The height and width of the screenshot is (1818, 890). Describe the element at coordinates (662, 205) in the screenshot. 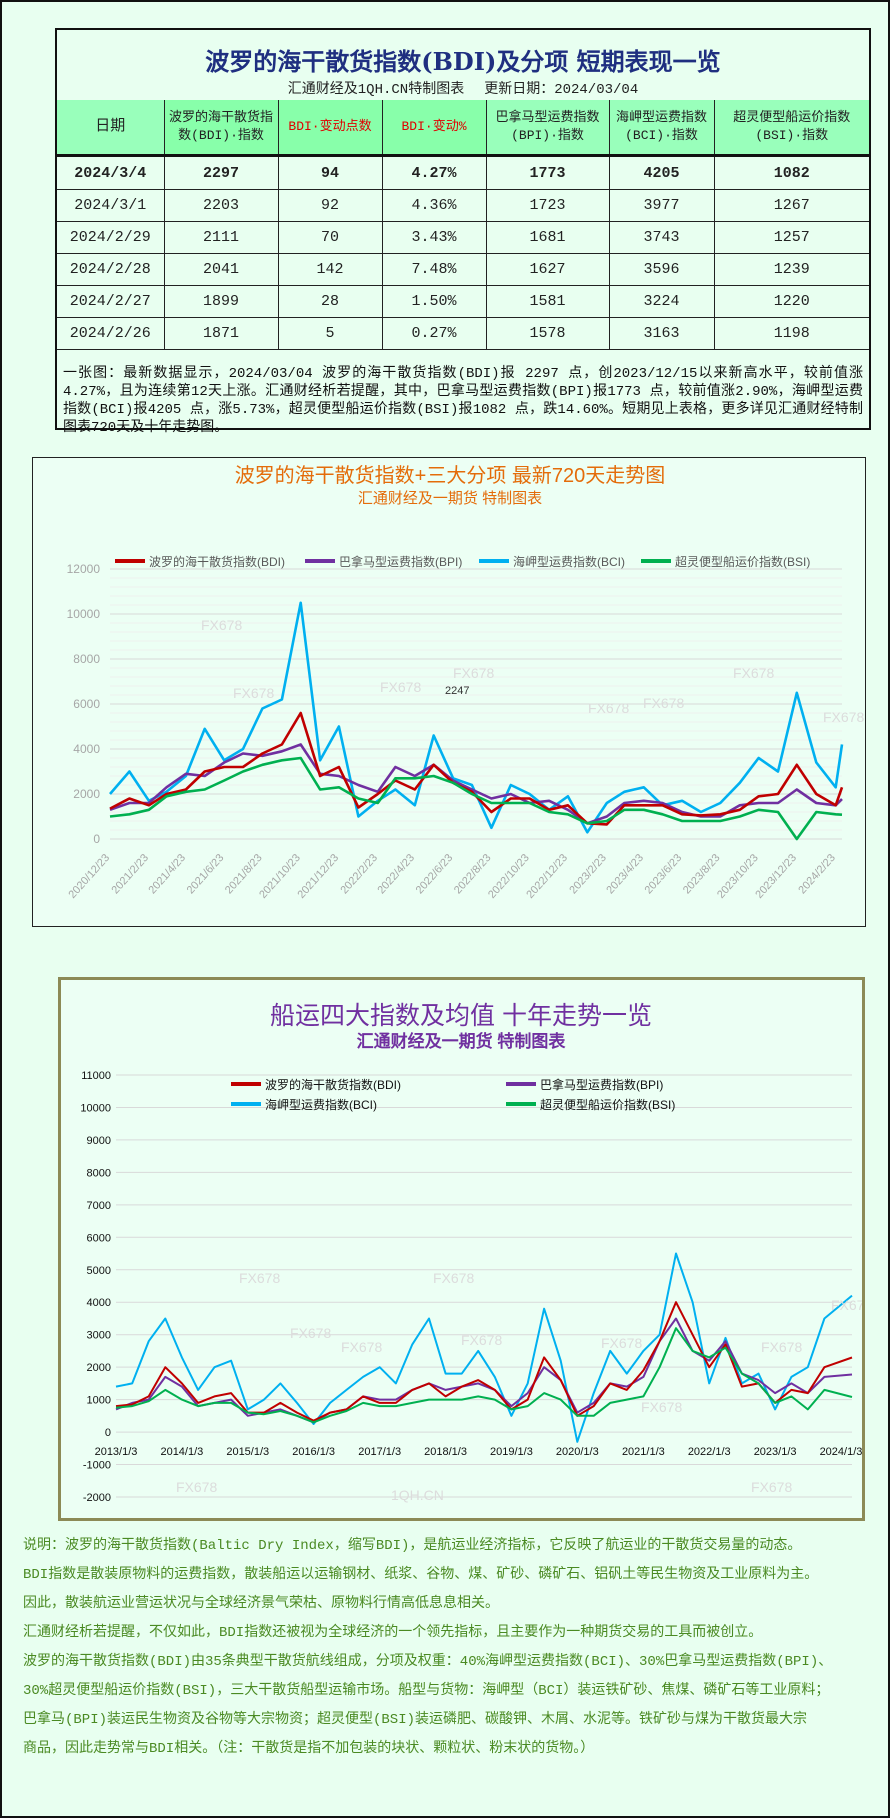

I see `table-cell: 3977` at that location.